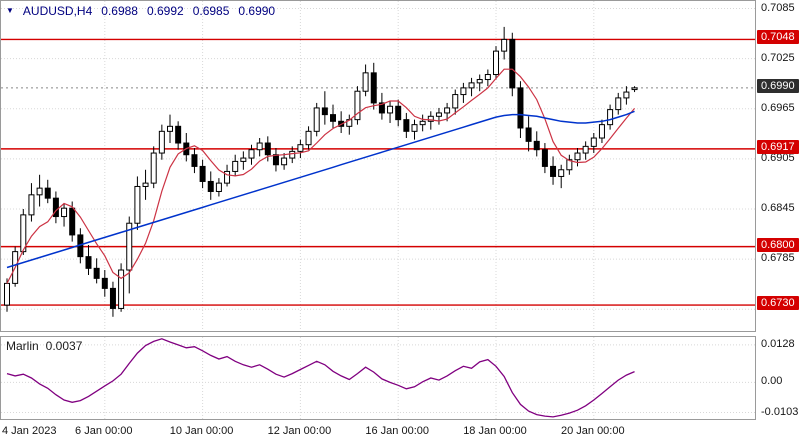 The height and width of the screenshot is (443, 809). I want to click on level-price-badge: 0.6917, so click(778, 146).